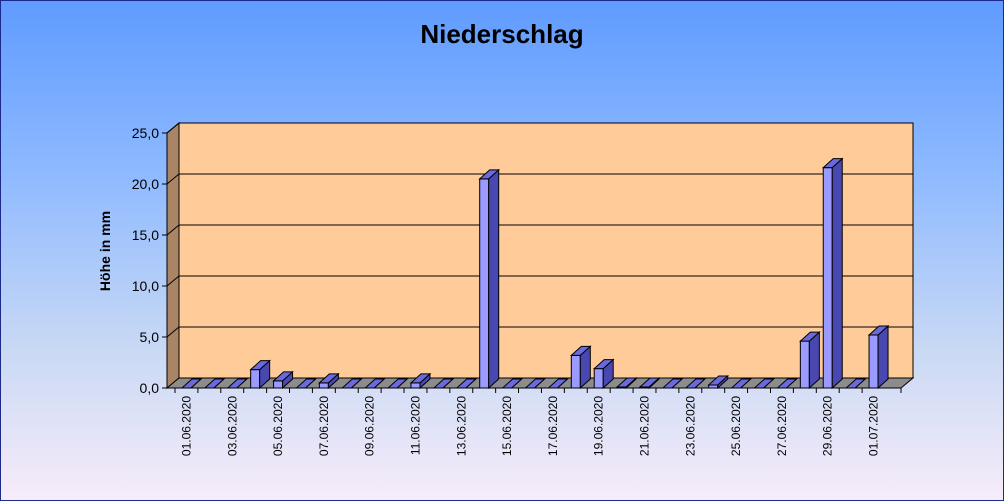  What do you see at coordinates (828, 426) in the screenshot?
I see `x-tick-label: 29.06.2020` at bounding box center [828, 426].